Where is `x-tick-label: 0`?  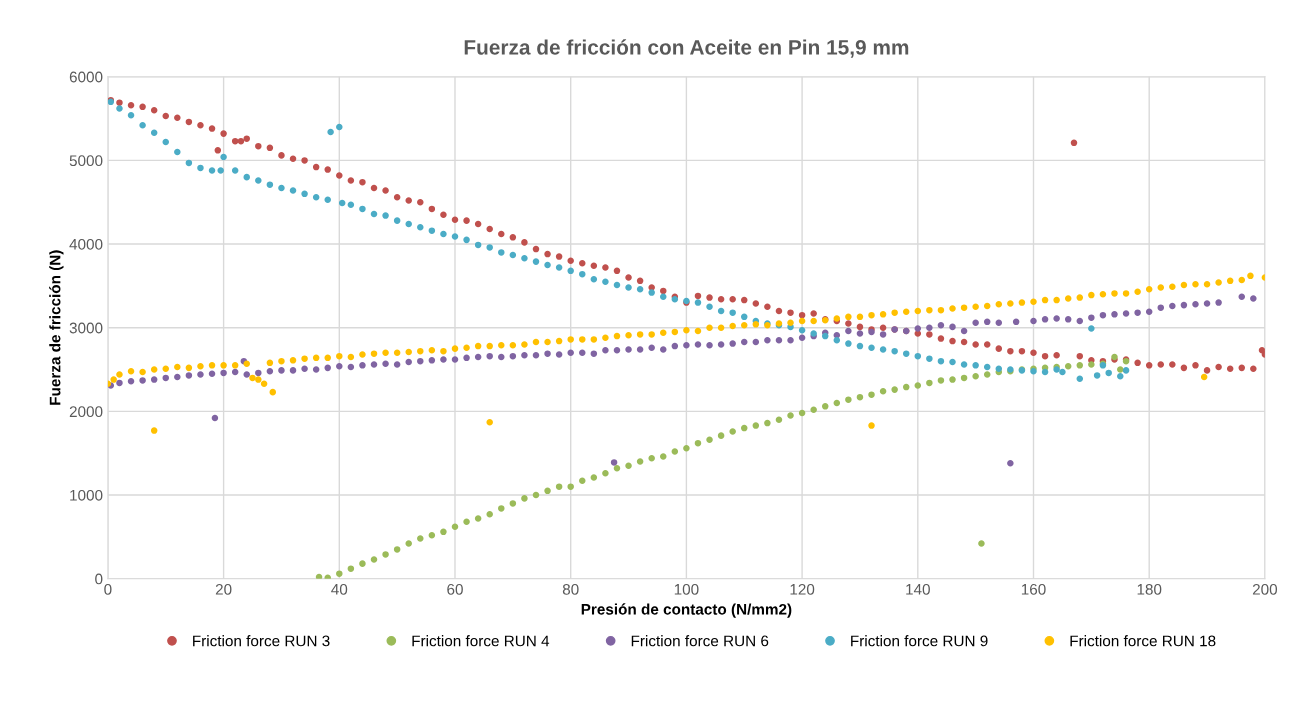
x-tick-label: 0 is located at coordinates (108, 589).